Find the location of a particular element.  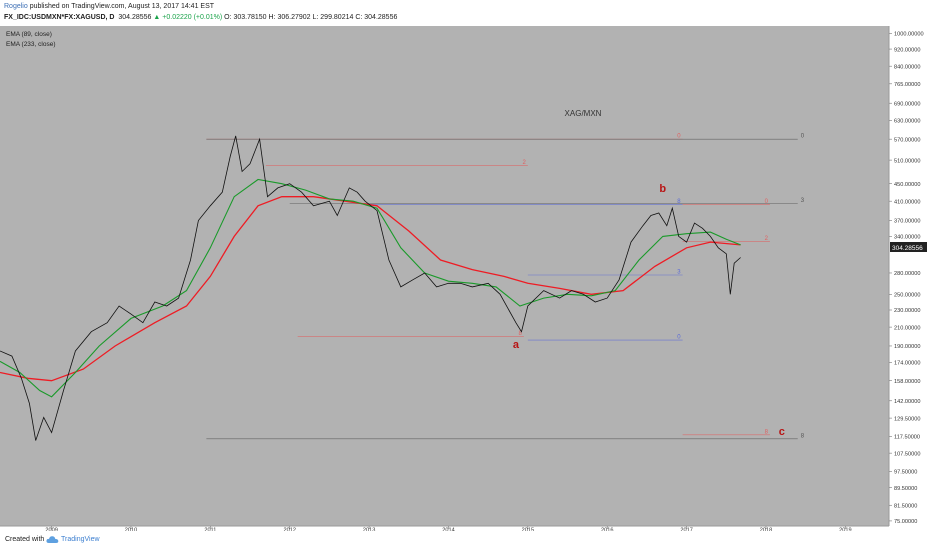

y-tick-label: 107.50000 is located at coordinates (907, 454).